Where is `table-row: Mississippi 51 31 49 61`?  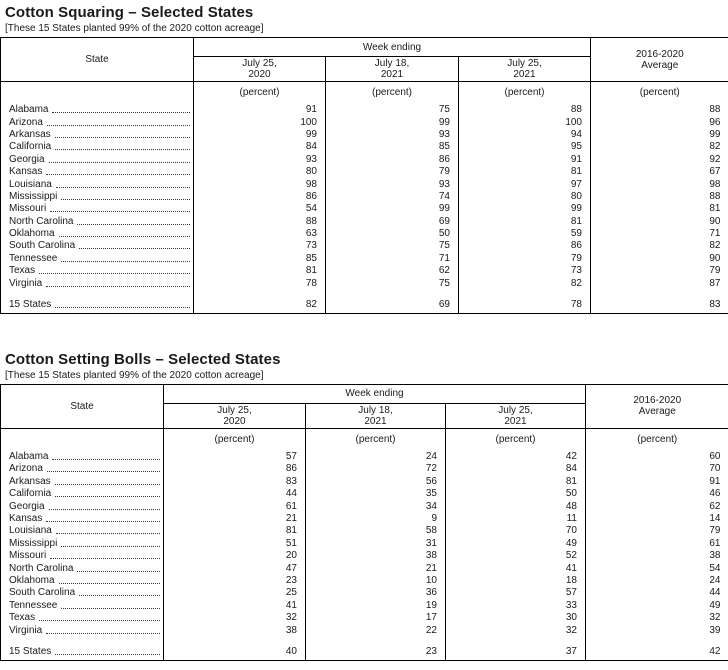
table-row: Mississippi 51 31 49 61 is located at coordinates (364, 543).